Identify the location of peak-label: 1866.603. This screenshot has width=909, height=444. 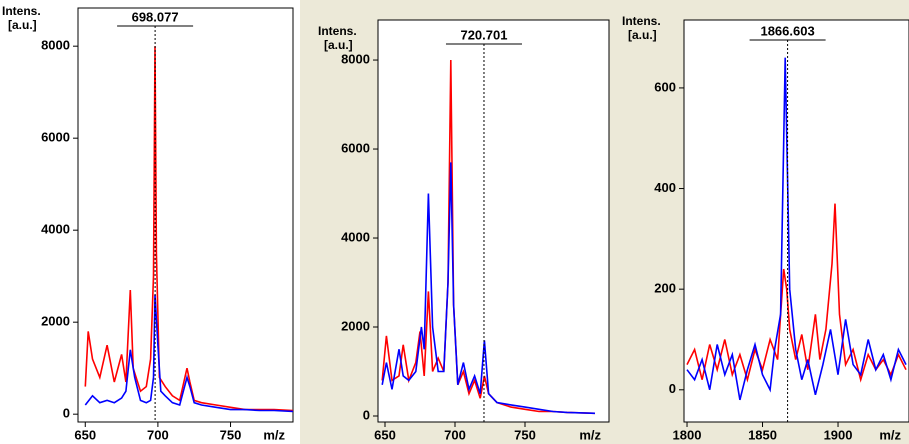
(787, 30).